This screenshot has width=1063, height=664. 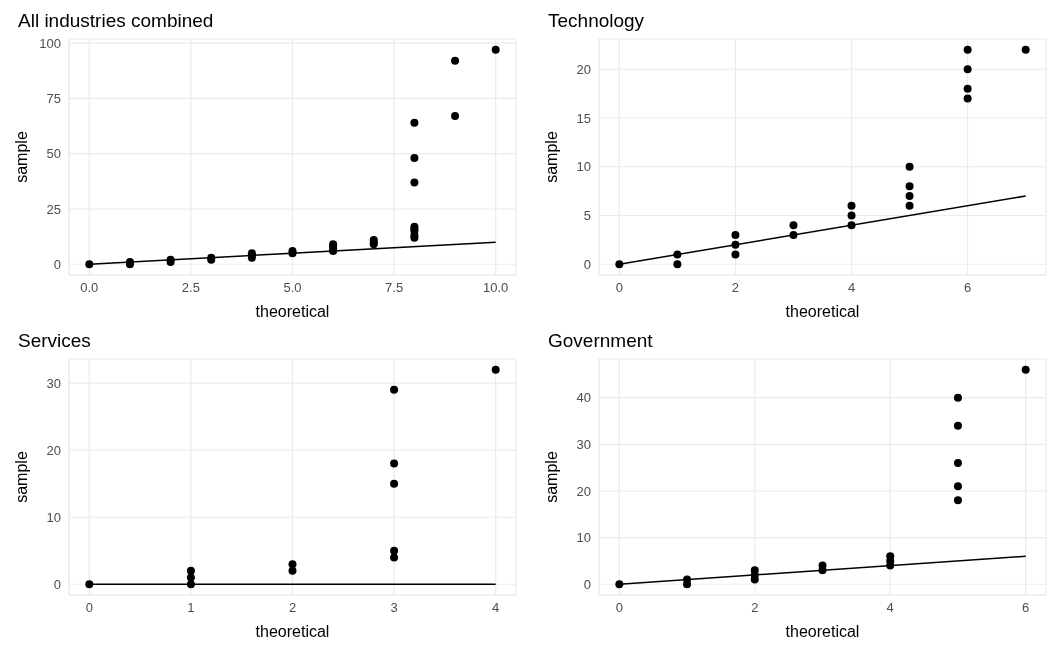 What do you see at coordinates (600, 341) in the screenshot?
I see `chart-title: Government` at bounding box center [600, 341].